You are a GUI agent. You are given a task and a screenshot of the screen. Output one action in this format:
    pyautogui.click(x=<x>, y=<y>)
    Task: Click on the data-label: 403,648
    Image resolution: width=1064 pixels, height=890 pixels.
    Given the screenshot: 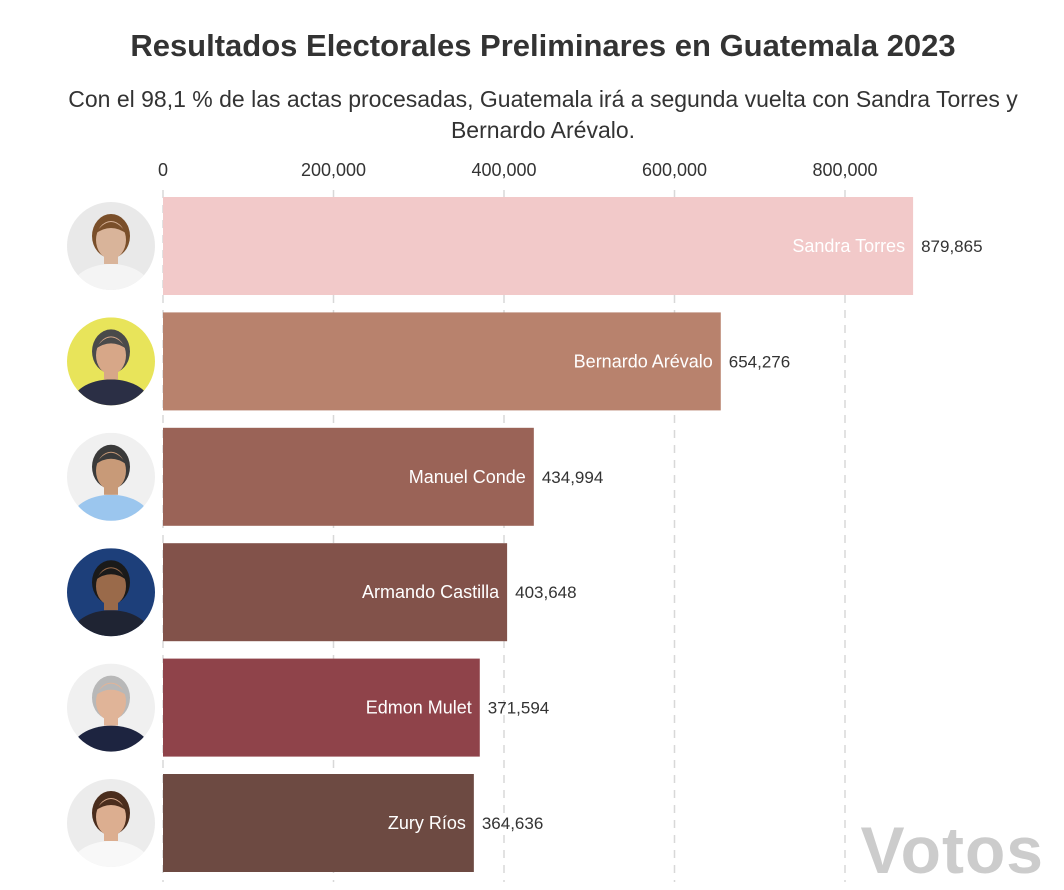 What is the action you would take?
    pyautogui.click(x=545, y=592)
    